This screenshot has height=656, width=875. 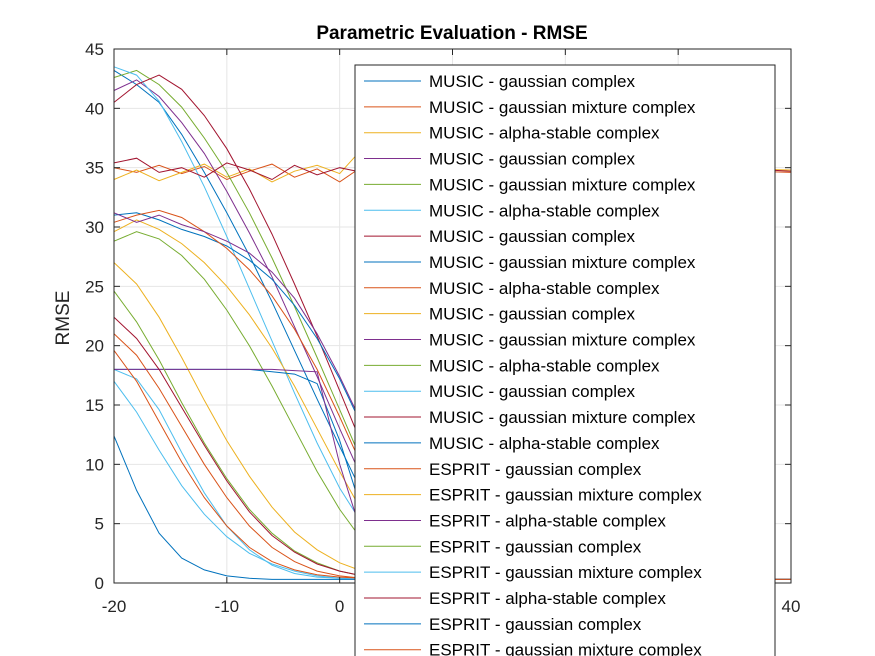 I want to click on x-tick-label: -20, so click(x=114, y=606).